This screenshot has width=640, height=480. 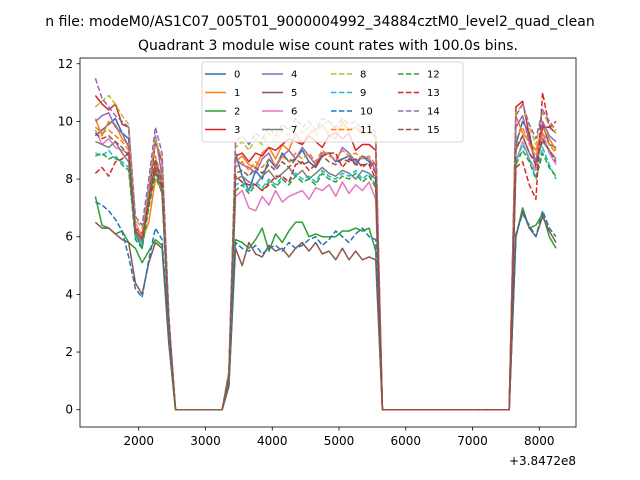 I want to click on legend-label-11: 11, so click(x=366, y=130).